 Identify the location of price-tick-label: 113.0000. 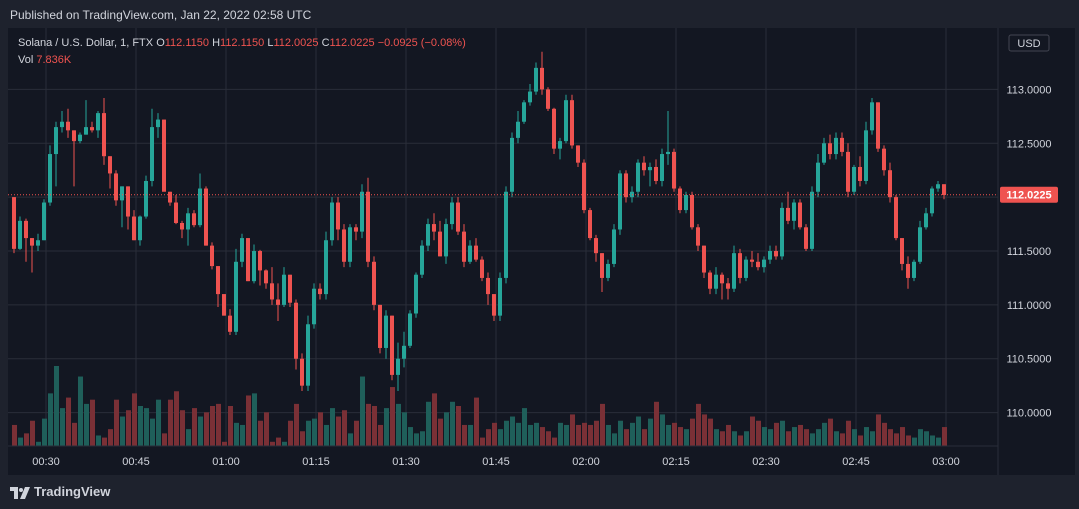
(1028, 90).